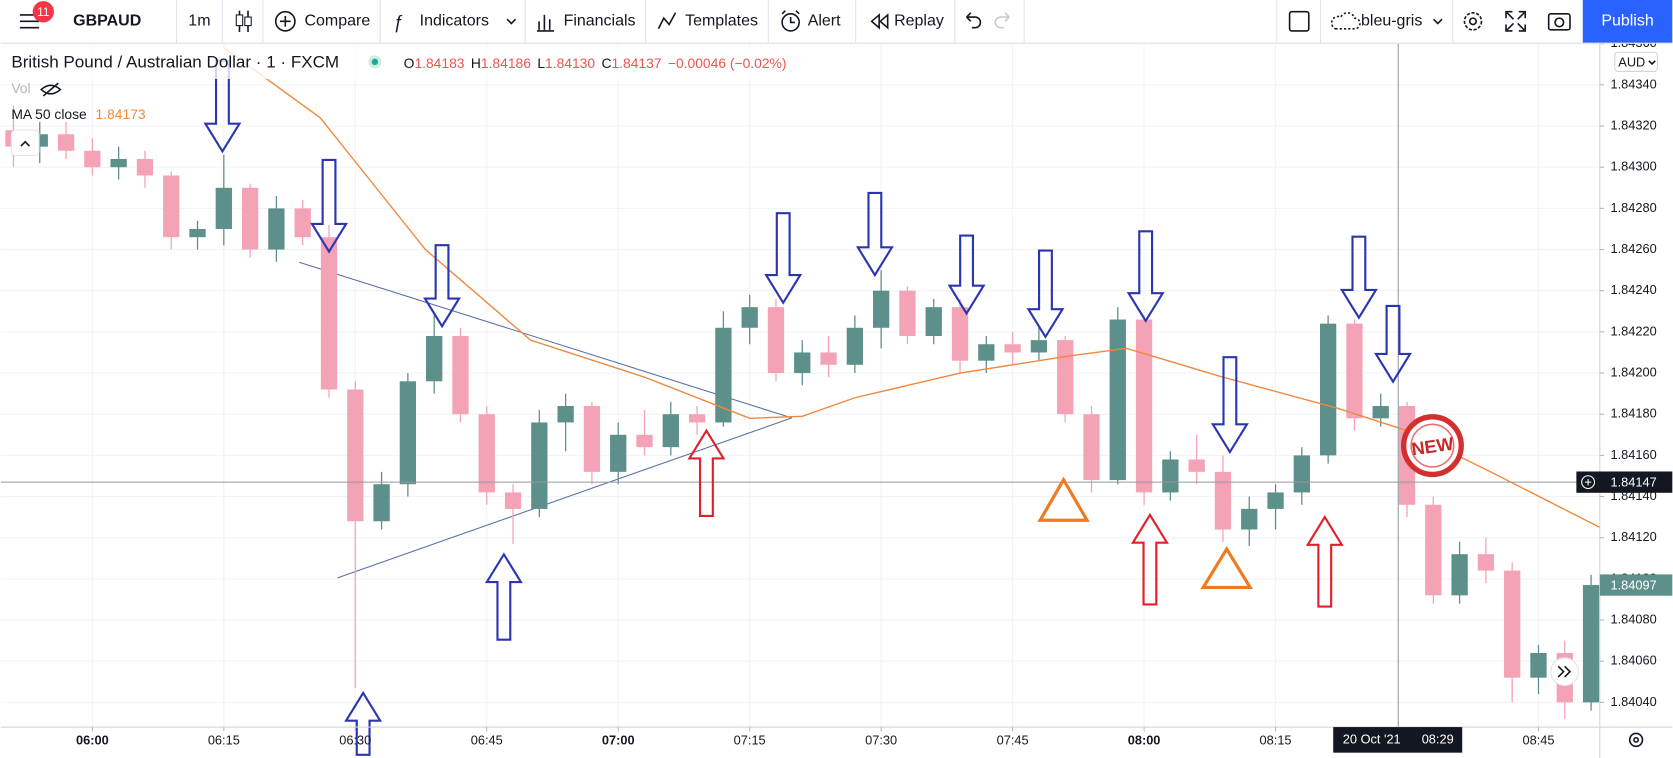  I want to click on publish-button, so click(1627, 21).